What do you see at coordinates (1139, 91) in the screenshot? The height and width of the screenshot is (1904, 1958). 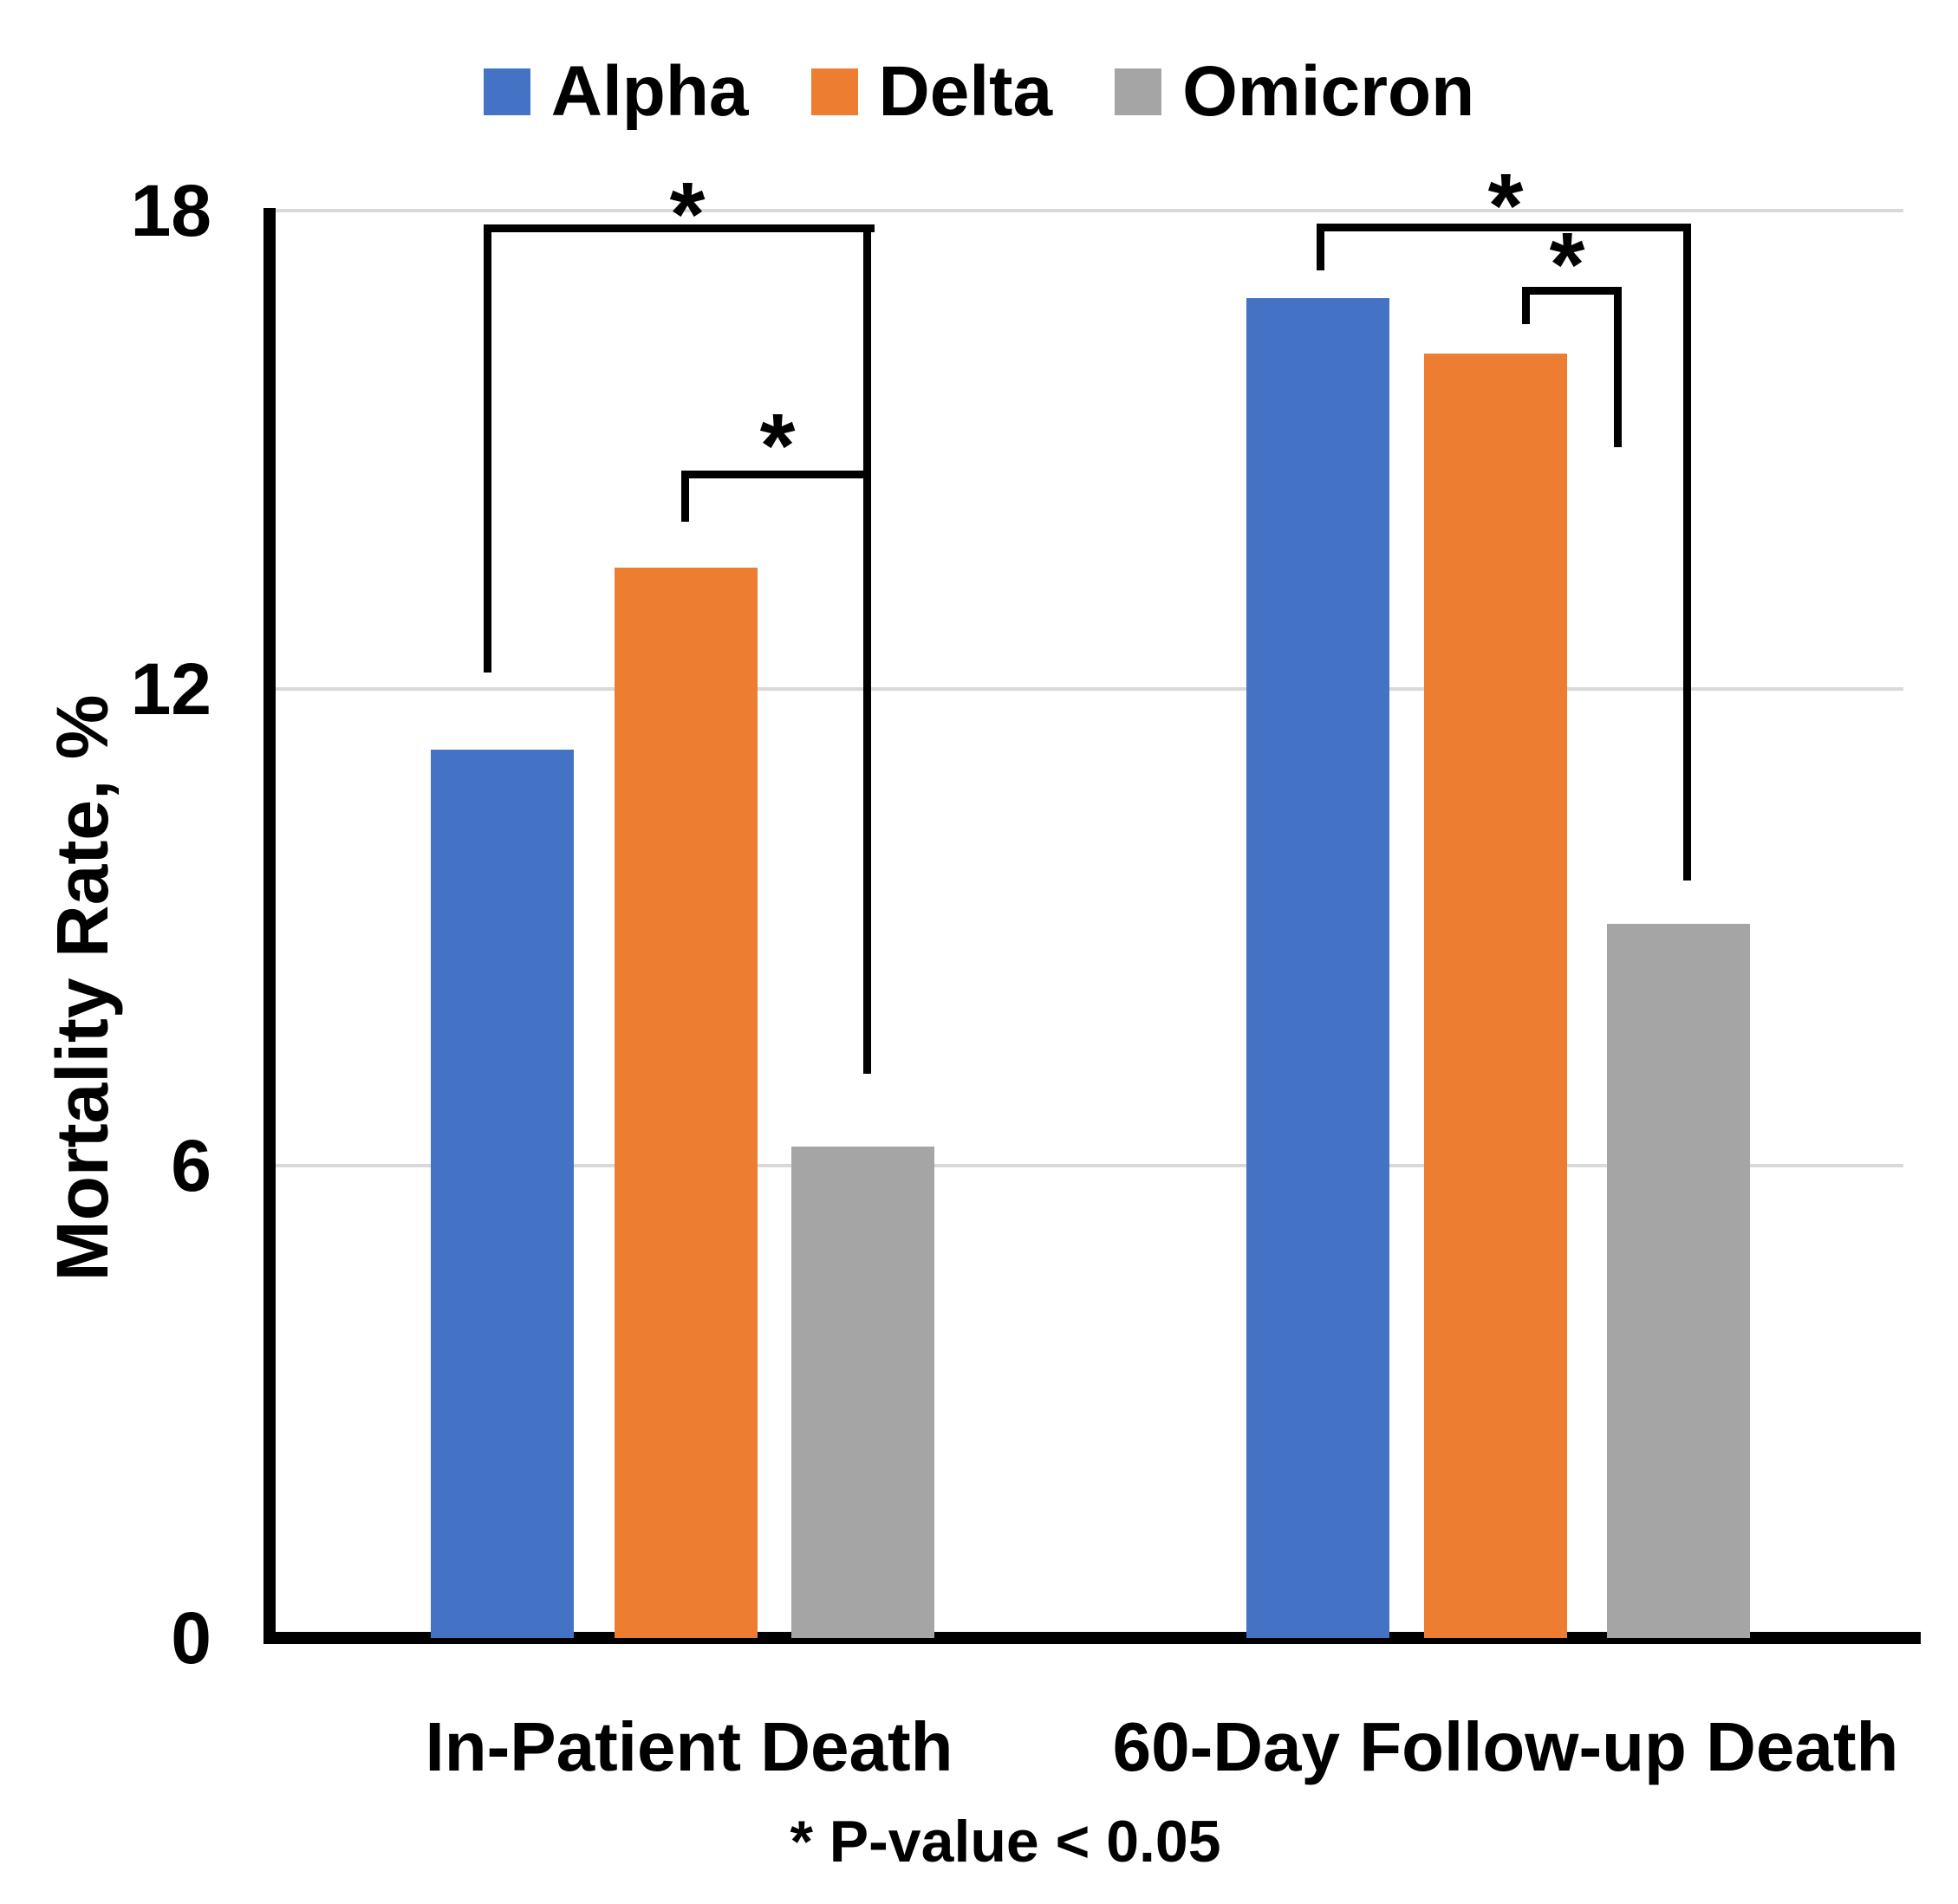 I see `omicron-swatch-icon` at bounding box center [1139, 91].